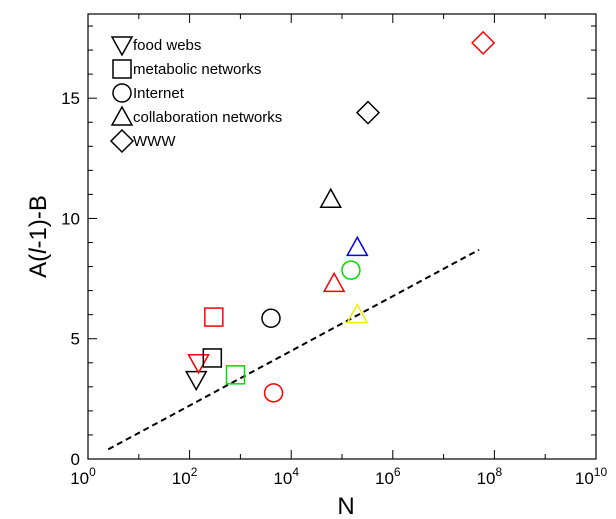  What do you see at coordinates (196, 381) in the screenshot?
I see `data-point-triangle-down` at bounding box center [196, 381].